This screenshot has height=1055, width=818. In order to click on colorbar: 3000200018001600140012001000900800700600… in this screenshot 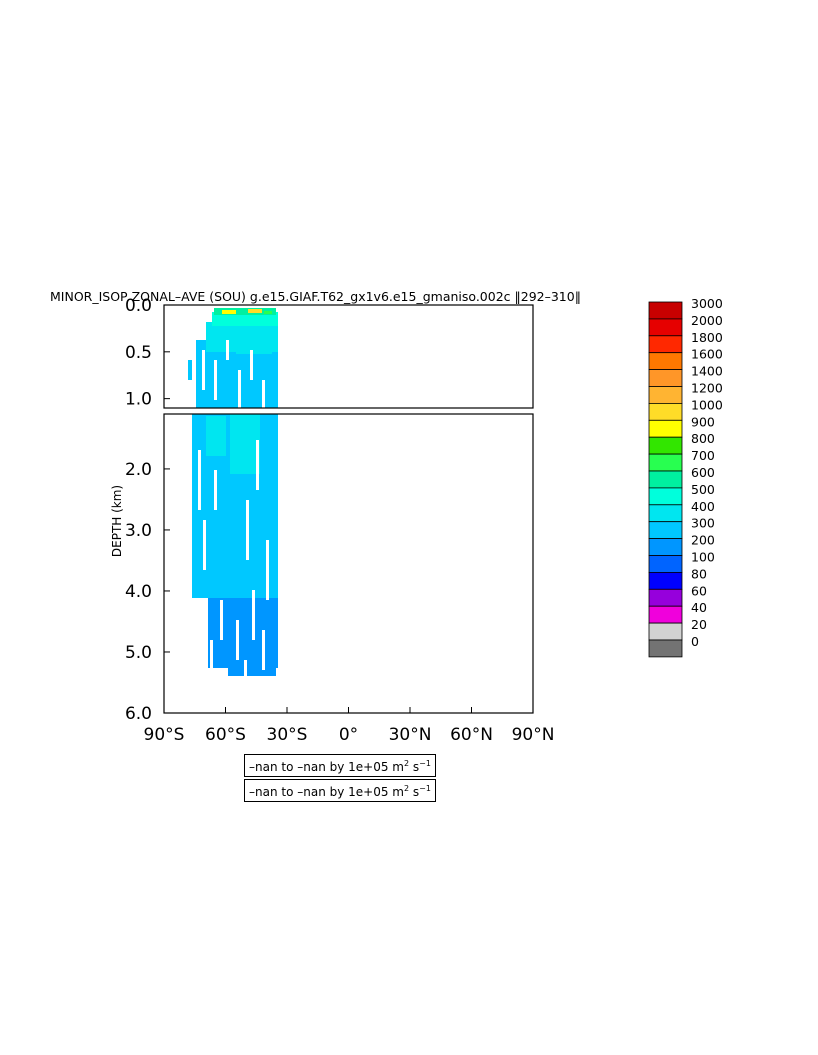, I will do `click(685, 477)`.